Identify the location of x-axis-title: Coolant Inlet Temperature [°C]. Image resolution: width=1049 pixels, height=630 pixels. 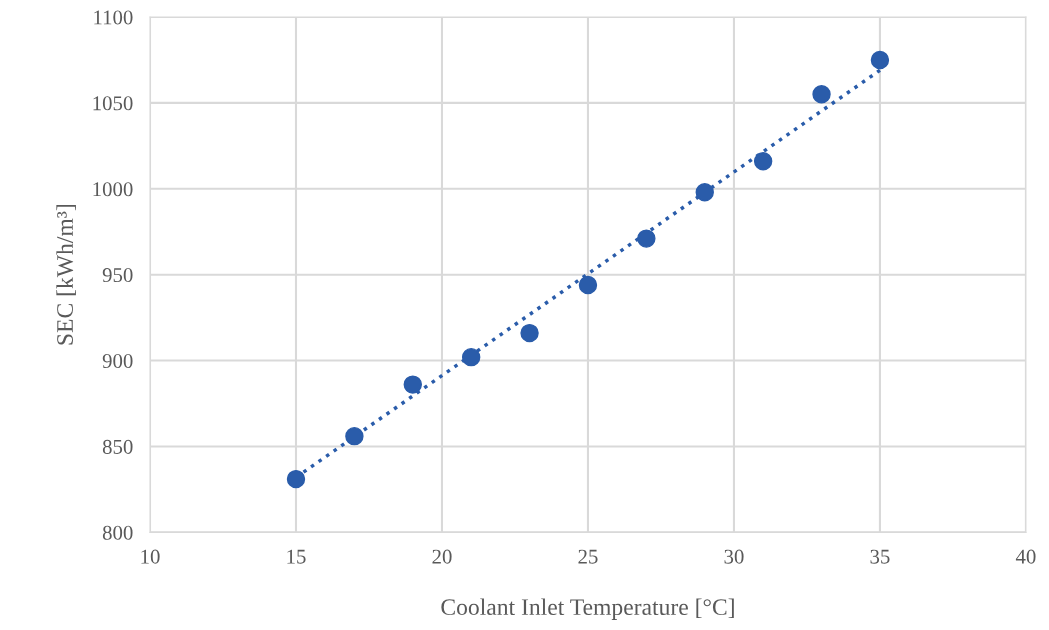
(587, 609).